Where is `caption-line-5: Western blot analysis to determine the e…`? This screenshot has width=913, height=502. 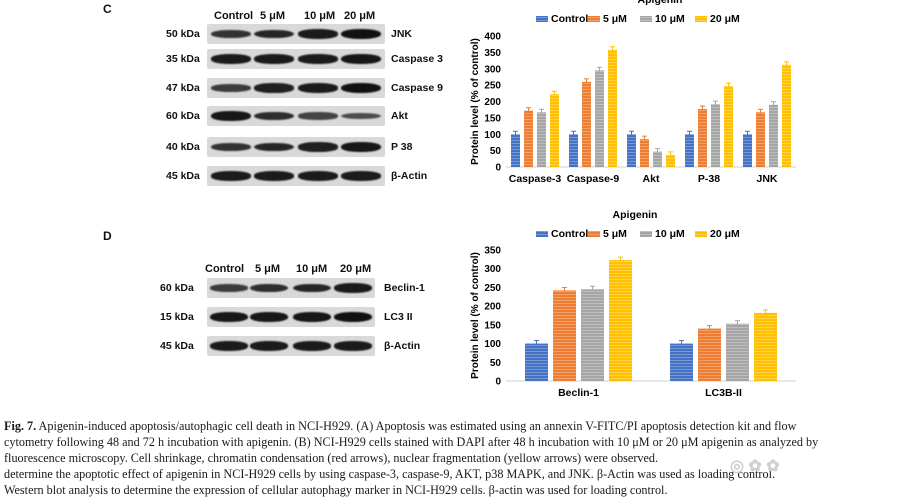
caption-line-5: Western blot analysis to determine the e… is located at coordinates (336, 490).